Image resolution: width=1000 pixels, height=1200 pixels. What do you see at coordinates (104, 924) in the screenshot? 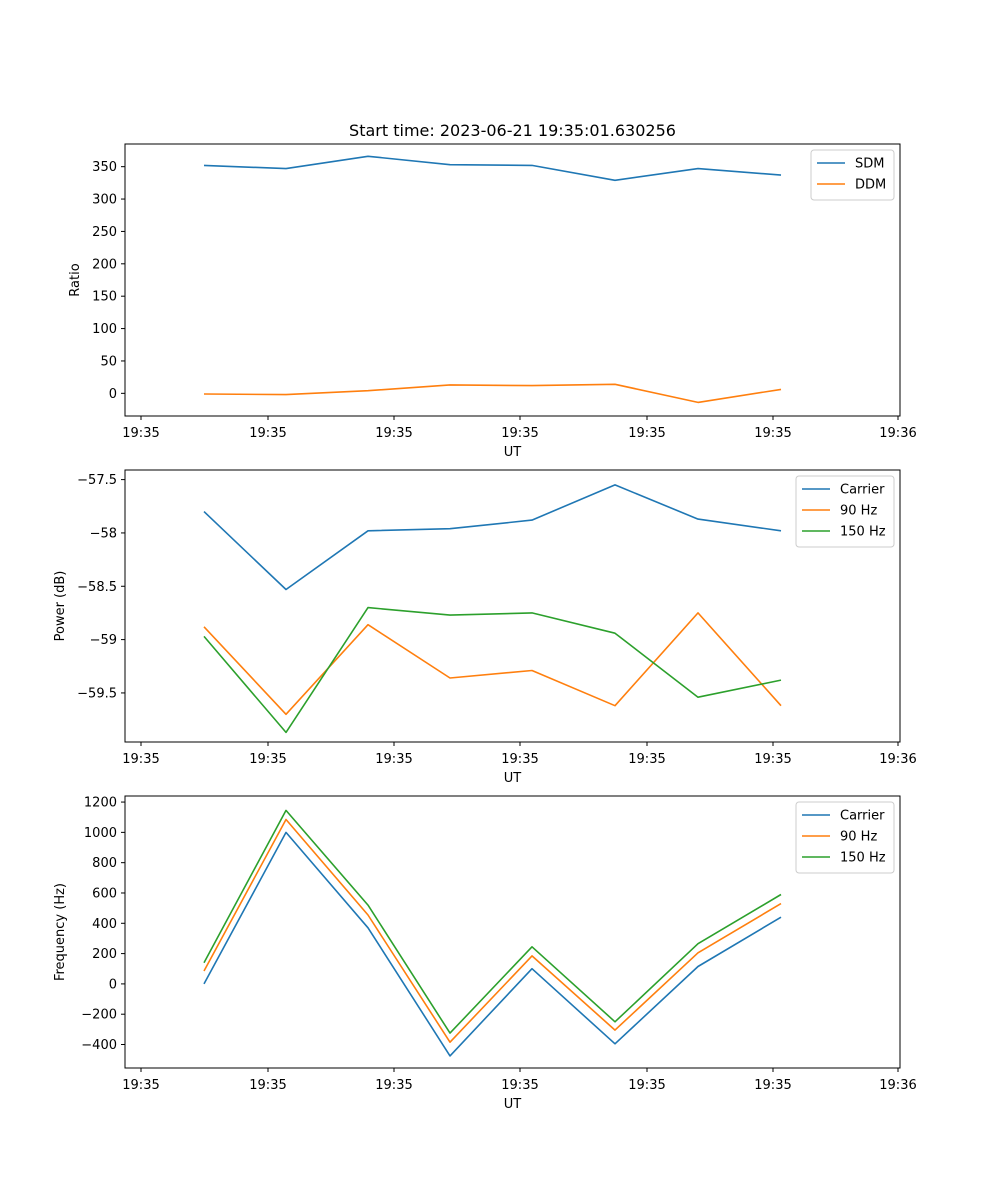
I see `y-tick-label: 400` at bounding box center [104, 924].